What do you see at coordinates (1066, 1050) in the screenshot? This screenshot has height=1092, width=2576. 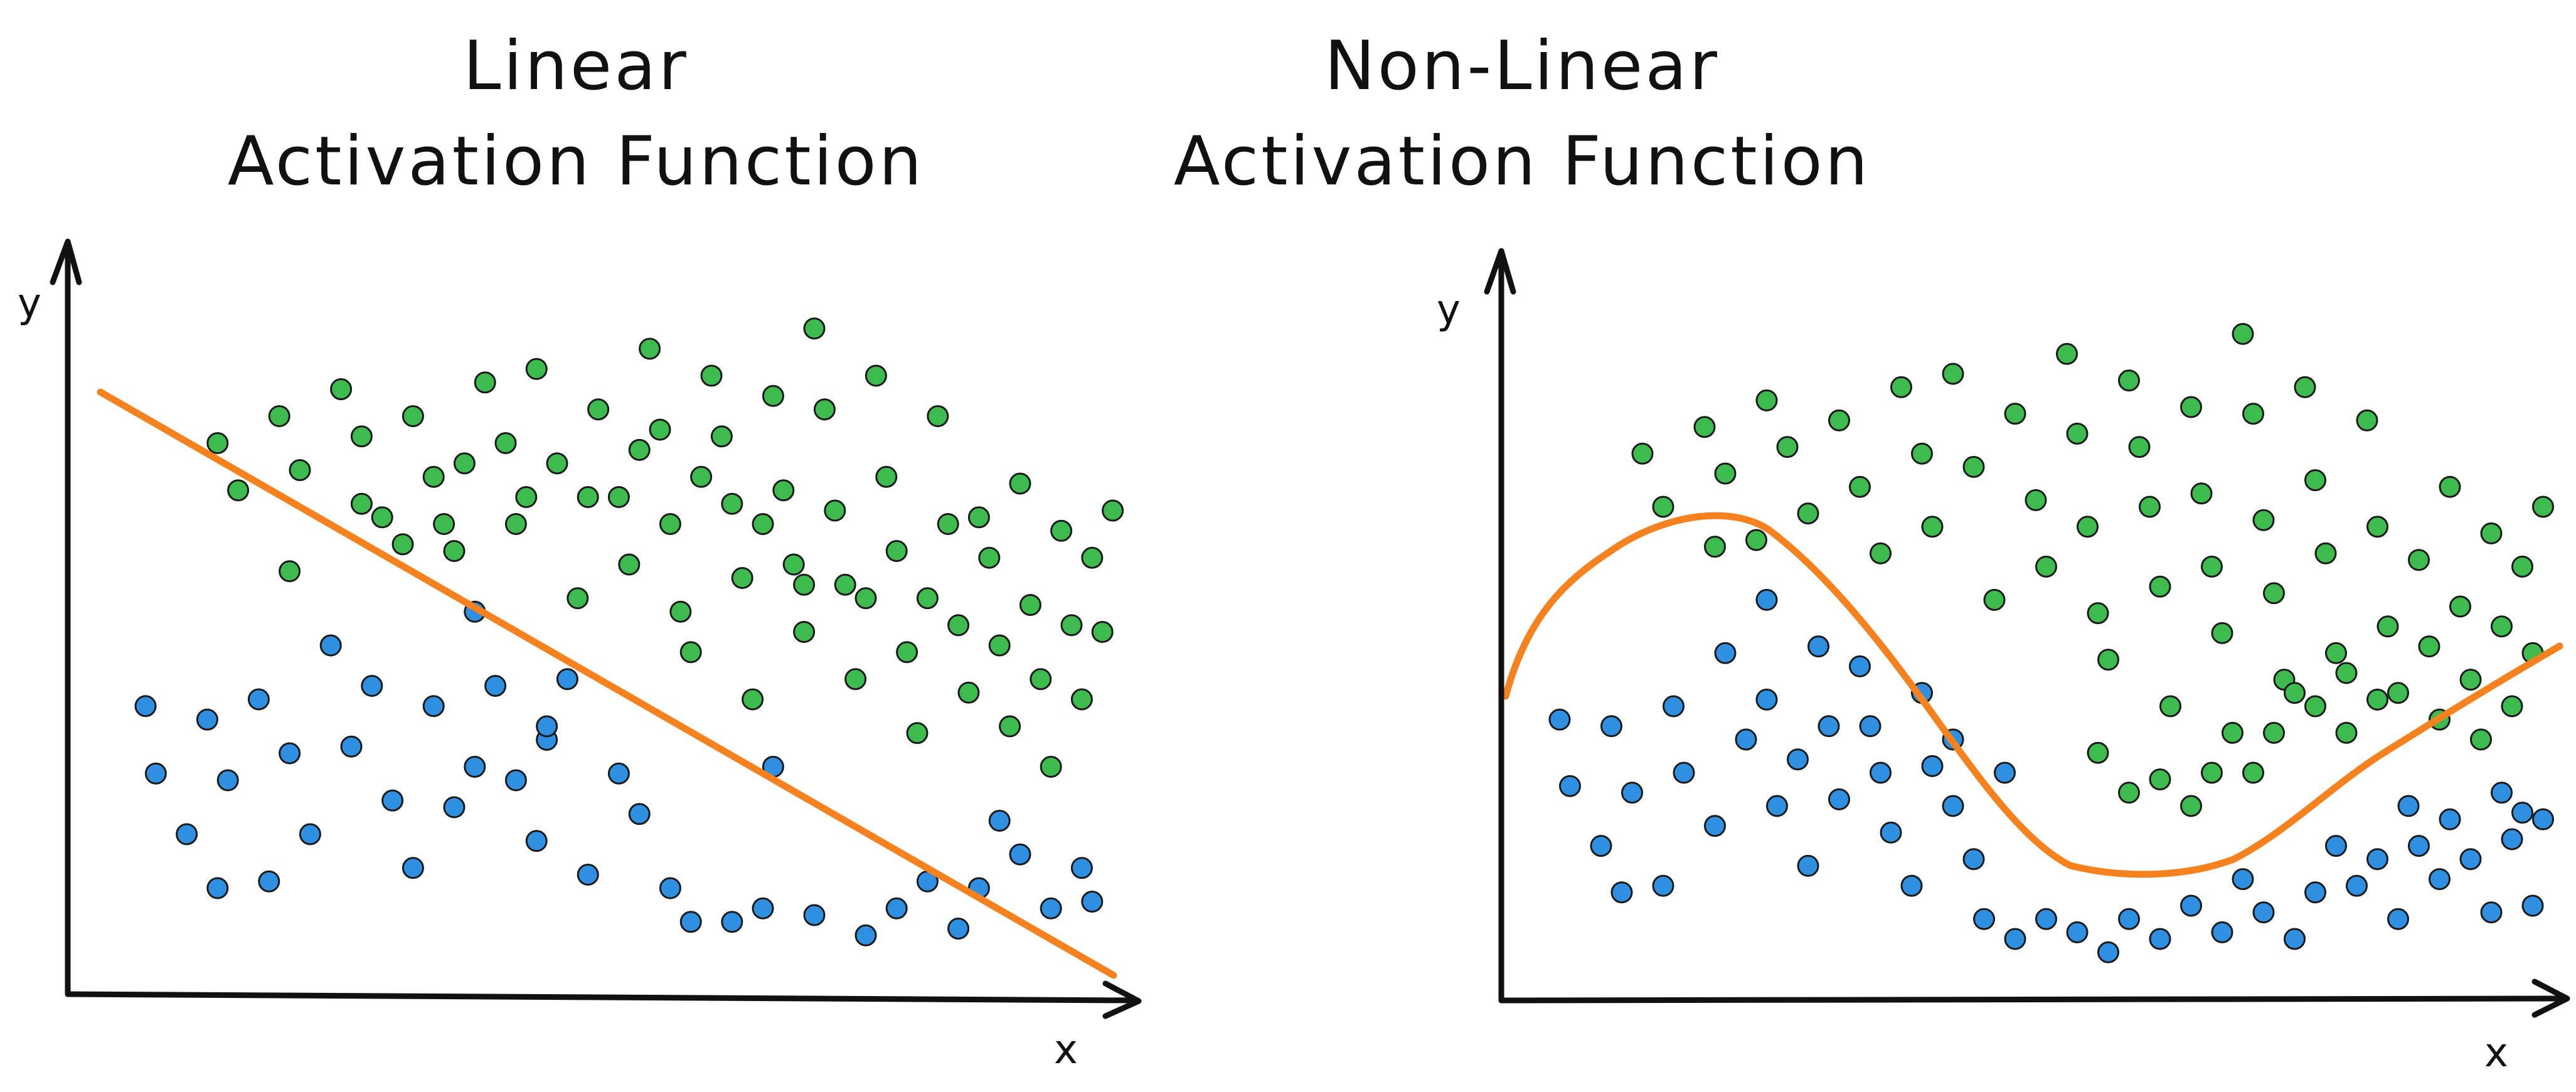 I see `linear-x-label: x` at bounding box center [1066, 1050].